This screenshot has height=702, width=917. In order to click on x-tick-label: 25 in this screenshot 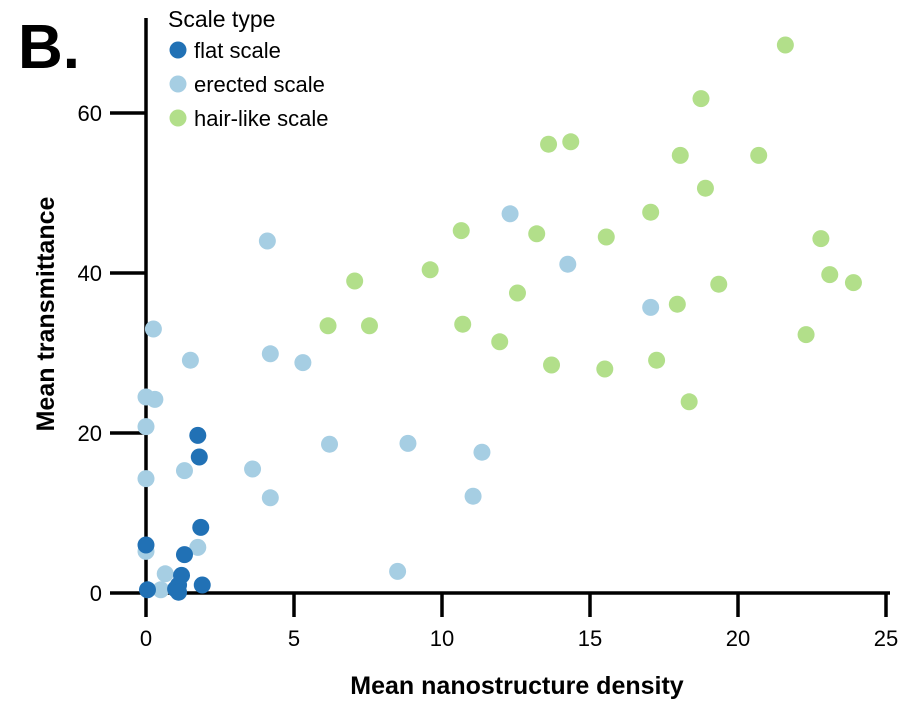, I will do `click(886, 638)`.